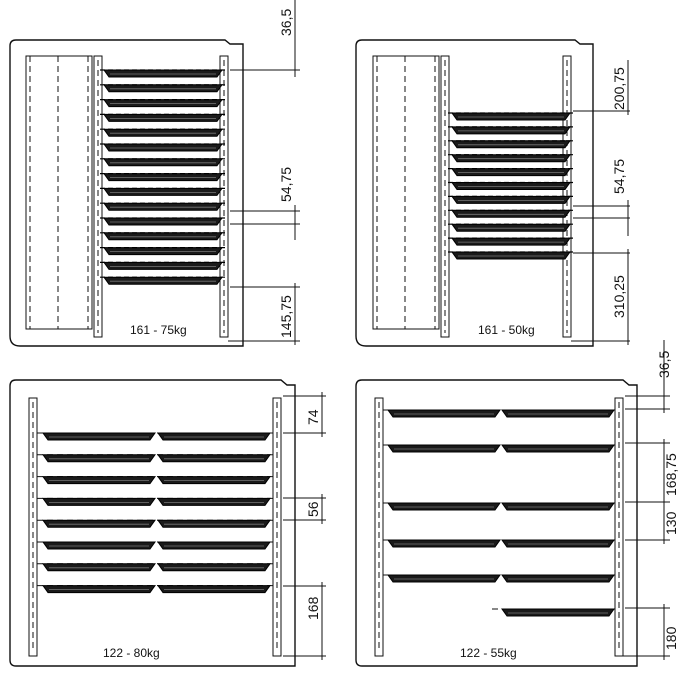 Image resolution: width=688 pixels, height=675 pixels. Describe the element at coordinates (619, 88) in the screenshot. I see `dim-label: 200,75` at that location.